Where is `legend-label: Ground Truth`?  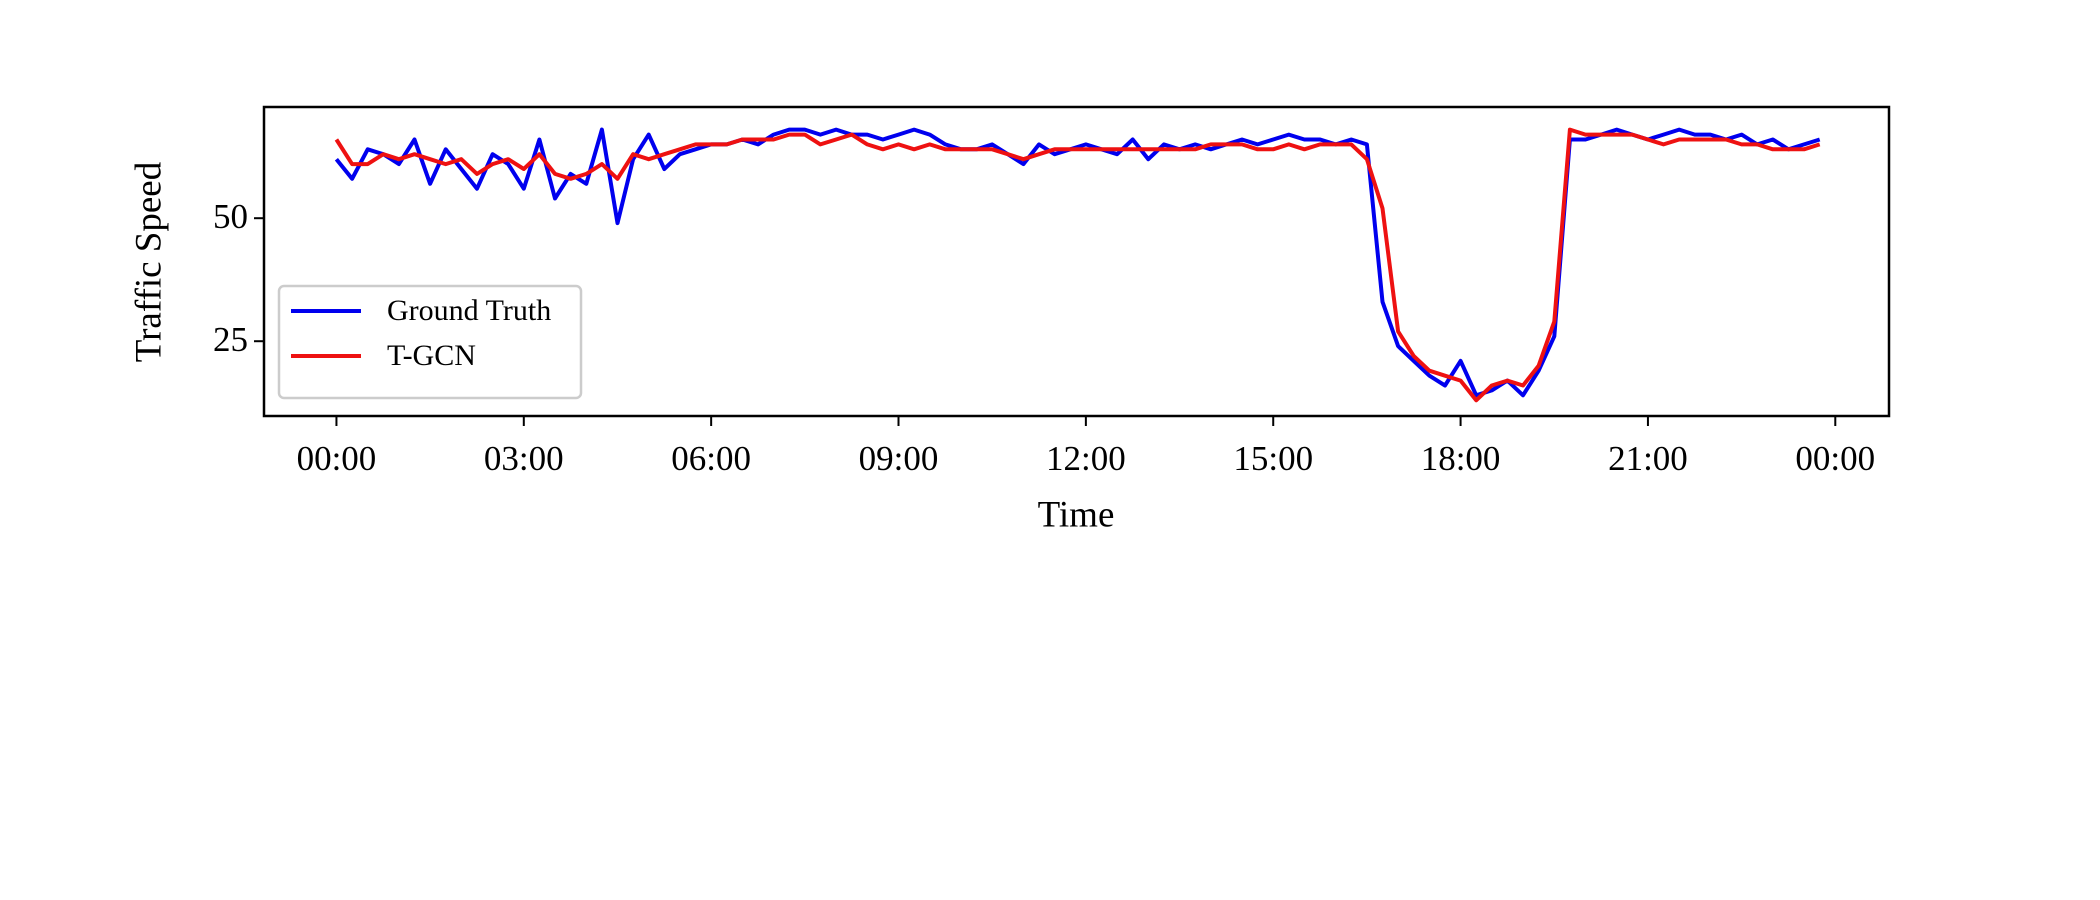 legend-label: Ground Truth is located at coordinates (469, 310).